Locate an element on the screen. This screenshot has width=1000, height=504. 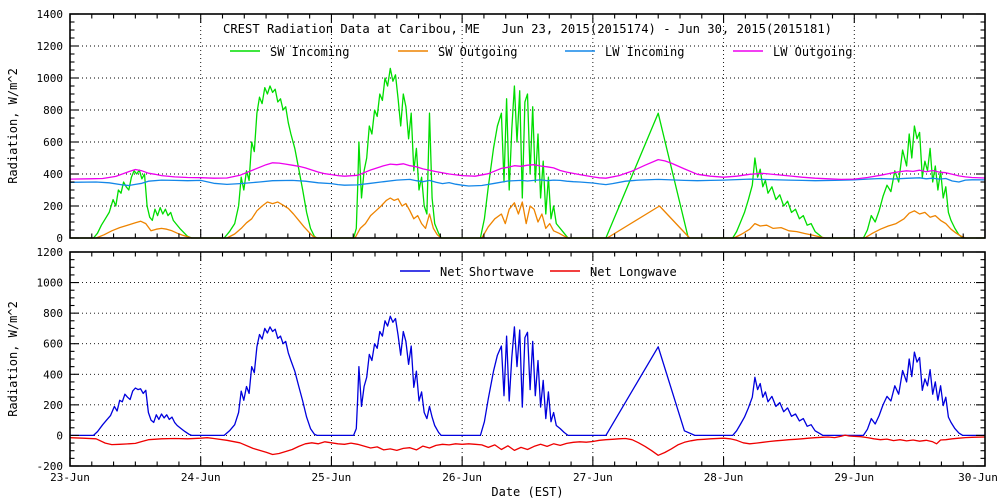
legend-label: LW Outgoing is located at coordinates (812, 52).